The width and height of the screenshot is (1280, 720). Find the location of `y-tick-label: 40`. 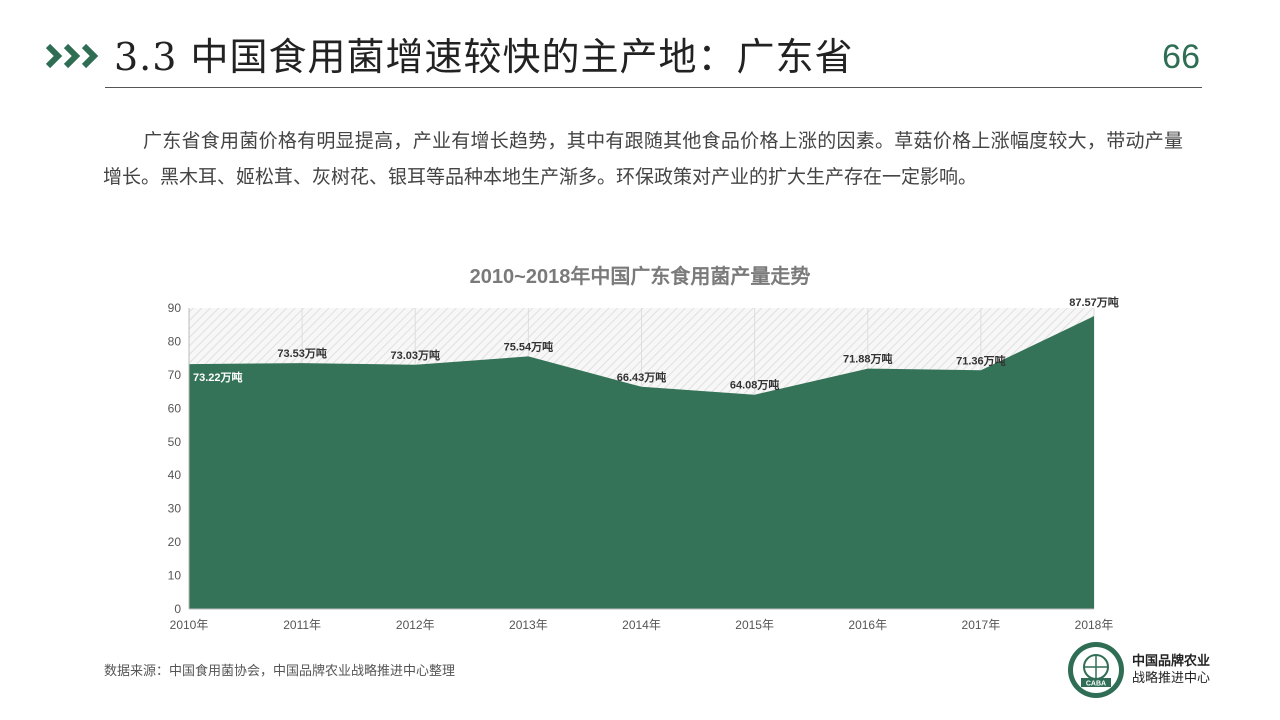

y-tick-label: 40 is located at coordinates (175, 475).